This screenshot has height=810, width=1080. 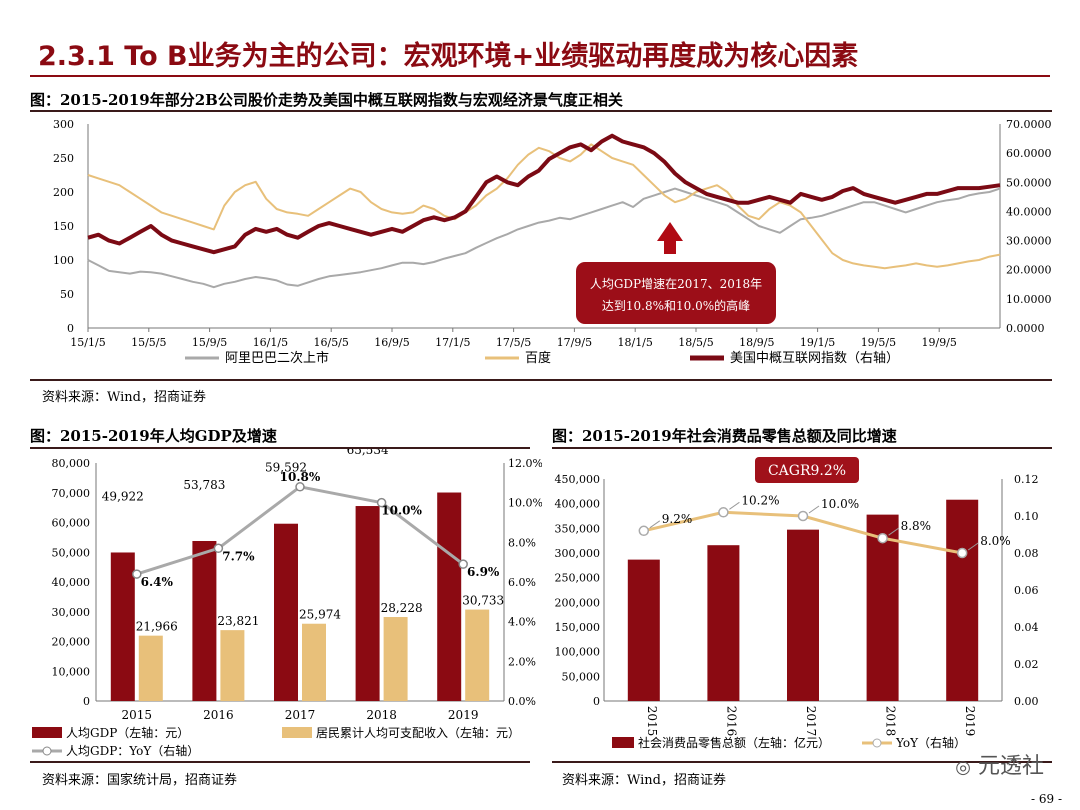 I want to click on x-tick-label: 19/5/5, so click(x=878, y=342).